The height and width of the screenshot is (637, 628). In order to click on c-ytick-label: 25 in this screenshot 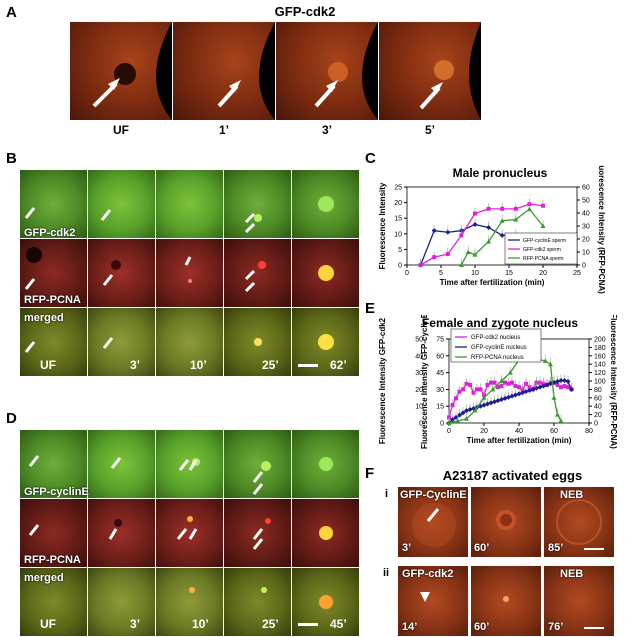, I will do `click(398, 188)`.